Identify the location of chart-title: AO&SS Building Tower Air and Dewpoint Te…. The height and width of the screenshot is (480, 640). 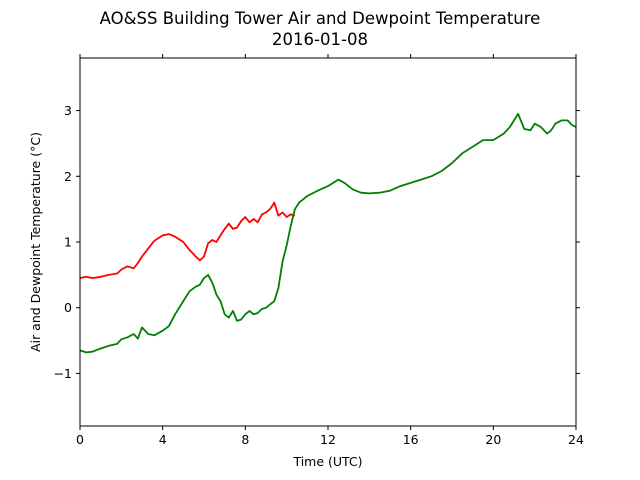
(320, 18).